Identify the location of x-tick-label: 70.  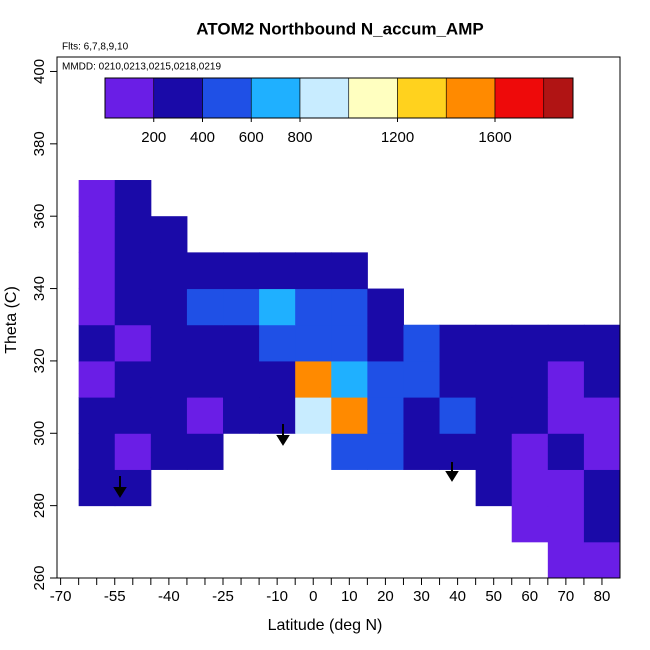
(566, 596).